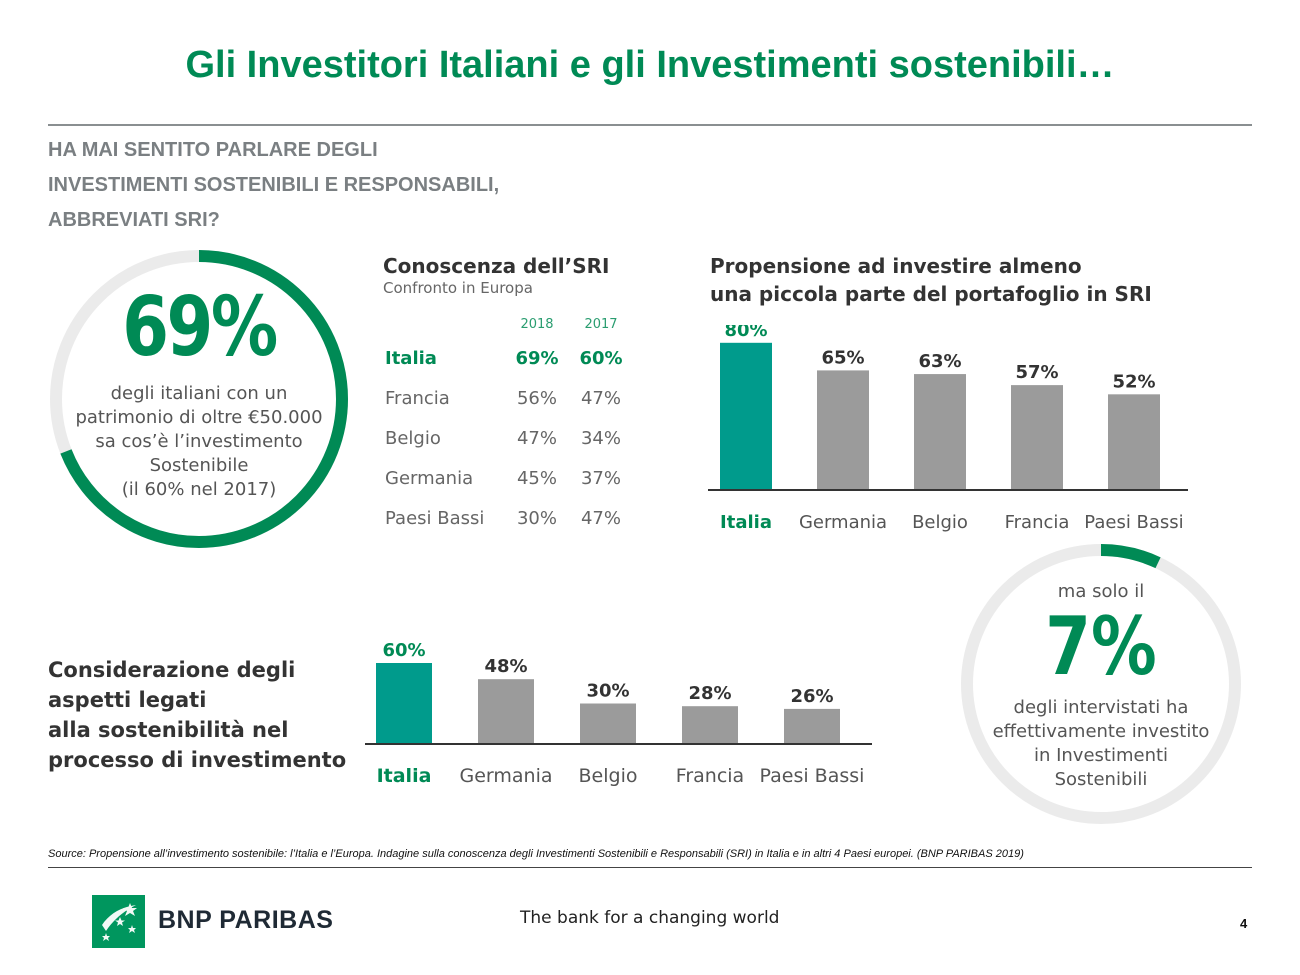 The image size is (1300, 975). I want to click on country-cell: Germania, so click(429, 478).